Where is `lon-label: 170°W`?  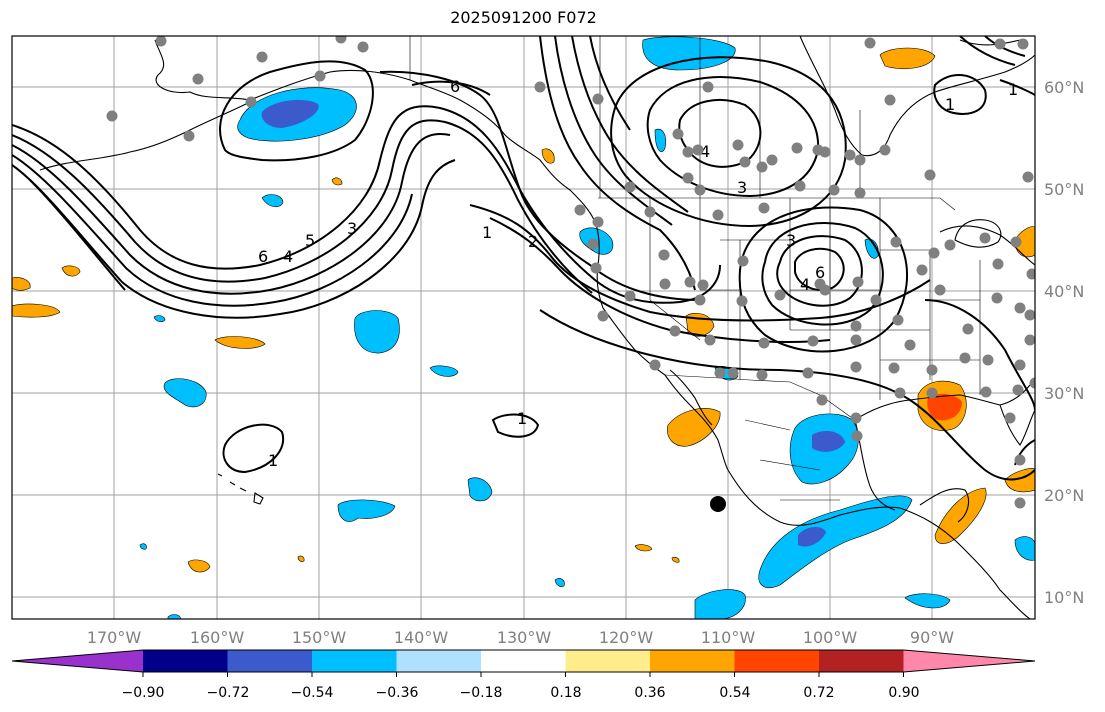 lon-label: 170°W is located at coordinates (114, 637).